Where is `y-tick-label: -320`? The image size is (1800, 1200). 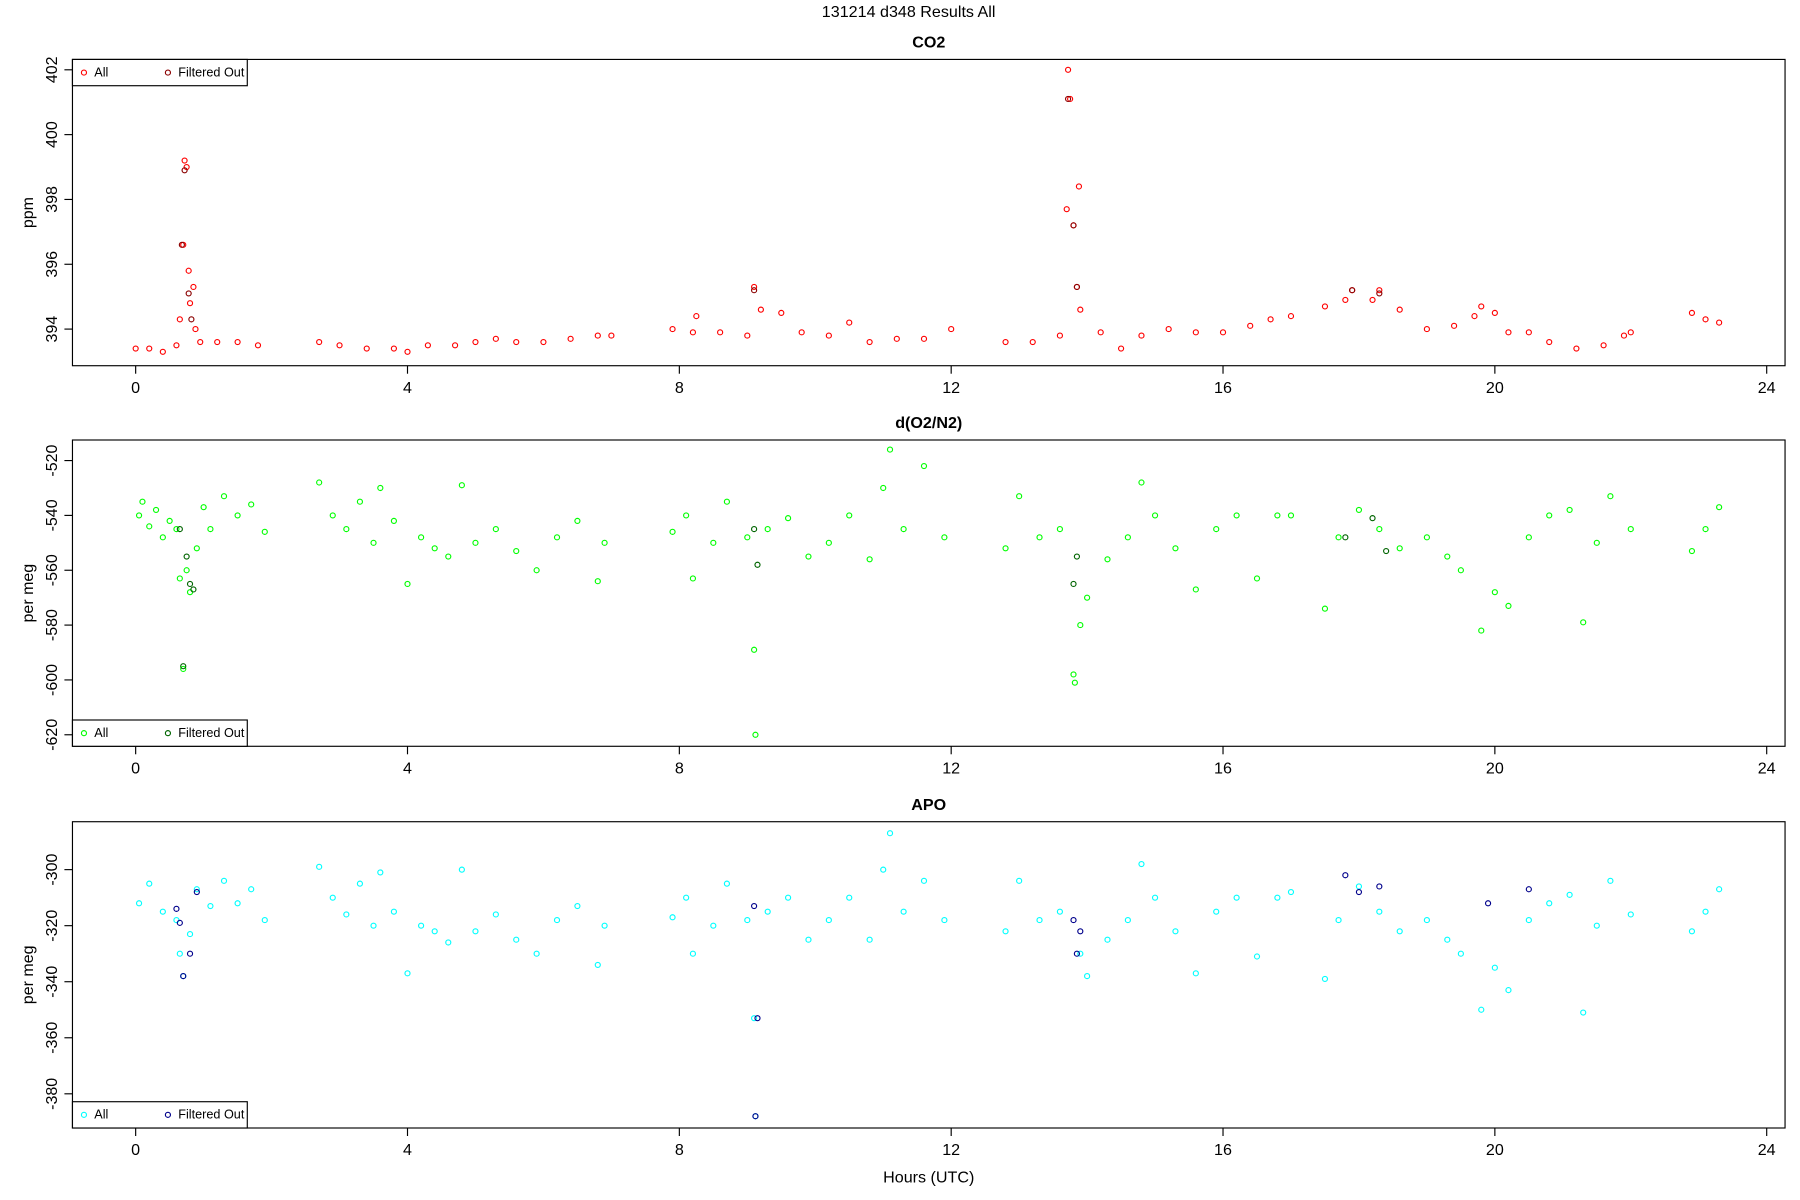 y-tick-label: -320 is located at coordinates (52, 926).